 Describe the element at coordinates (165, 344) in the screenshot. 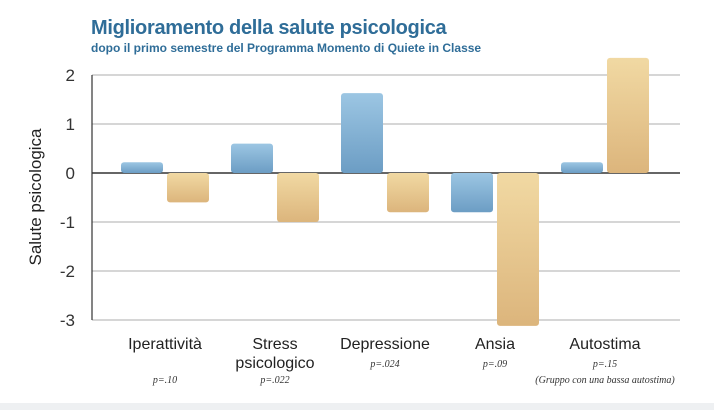

I see `category-label: Iperattività` at that location.